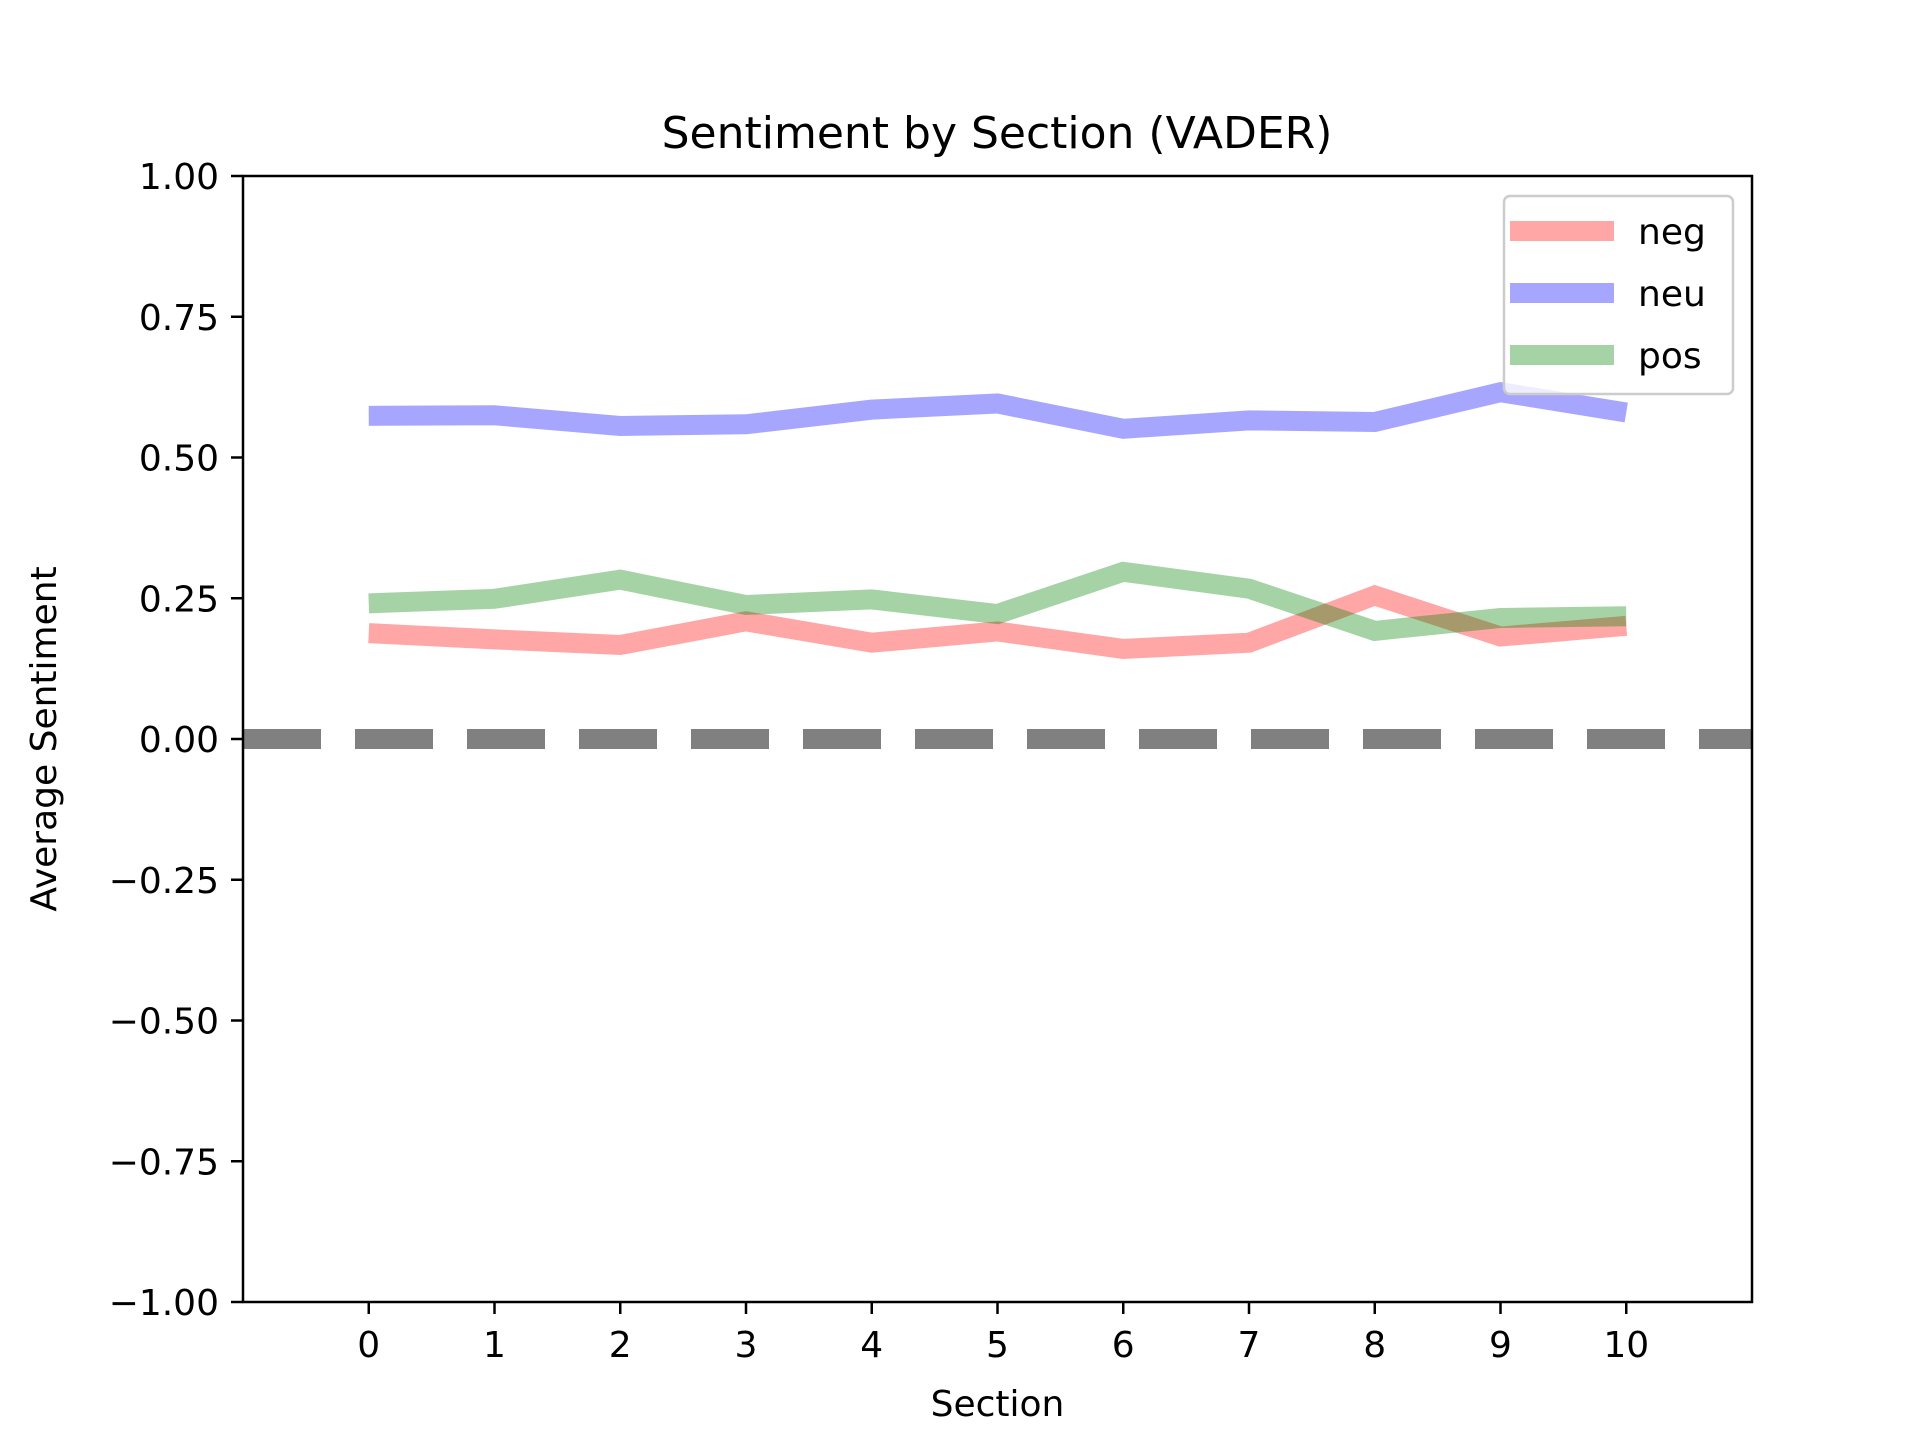 The image size is (1920, 1440). What do you see at coordinates (164, 1303) in the screenshot?
I see `y-tick-label: −1.00` at bounding box center [164, 1303].